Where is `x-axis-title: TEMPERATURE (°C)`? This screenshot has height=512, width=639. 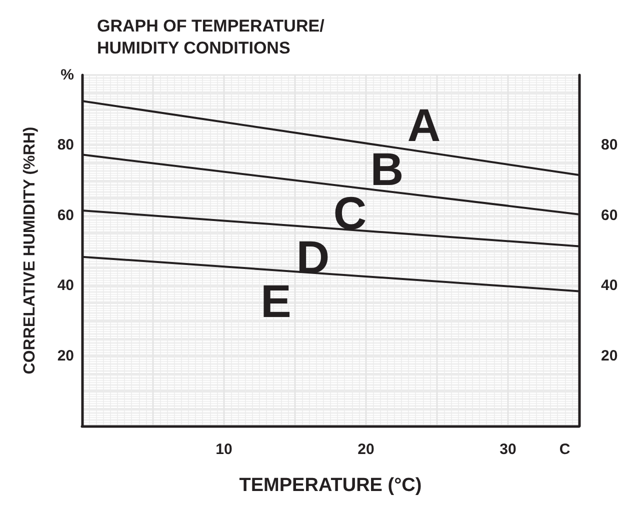 x-axis-title: TEMPERATURE (°C) is located at coordinates (330, 485).